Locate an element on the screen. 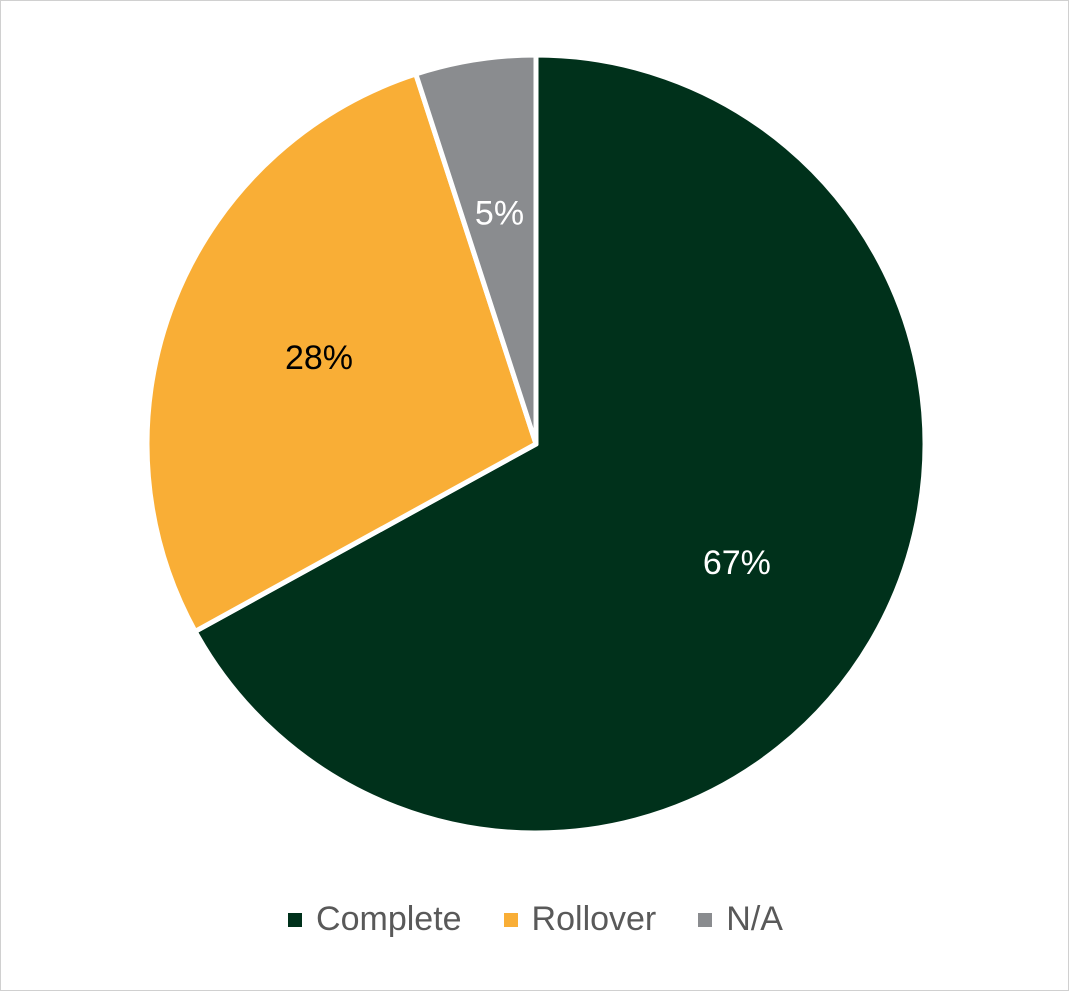 The image size is (1071, 993). legend-item-rollover: Rollover is located at coordinates (580, 919).